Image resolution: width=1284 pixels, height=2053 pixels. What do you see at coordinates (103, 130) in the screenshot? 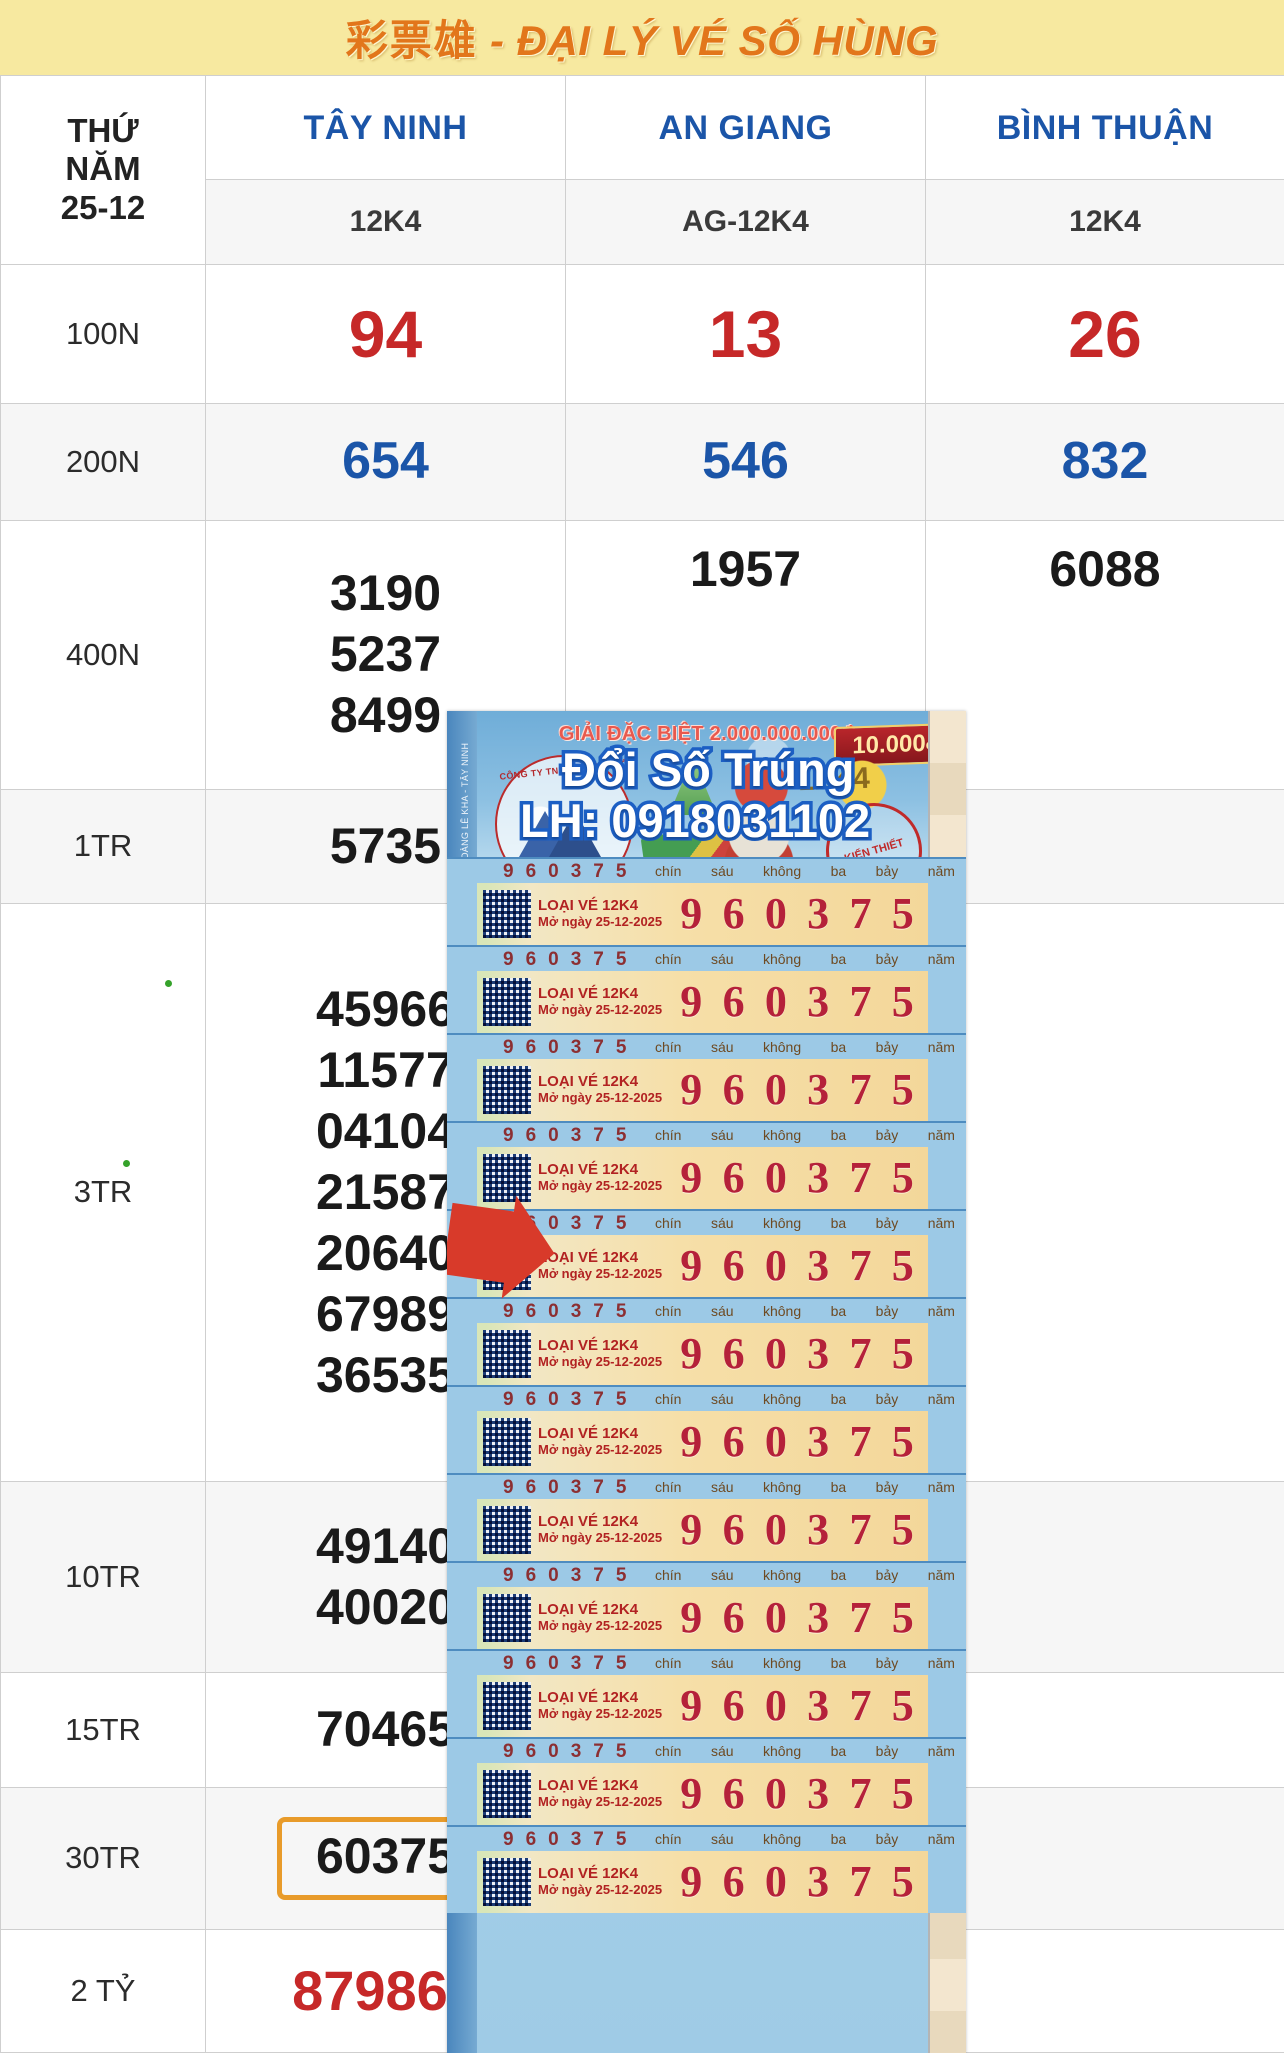
I see `weekday-line1: THỨ` at bounding box center [103, 130].